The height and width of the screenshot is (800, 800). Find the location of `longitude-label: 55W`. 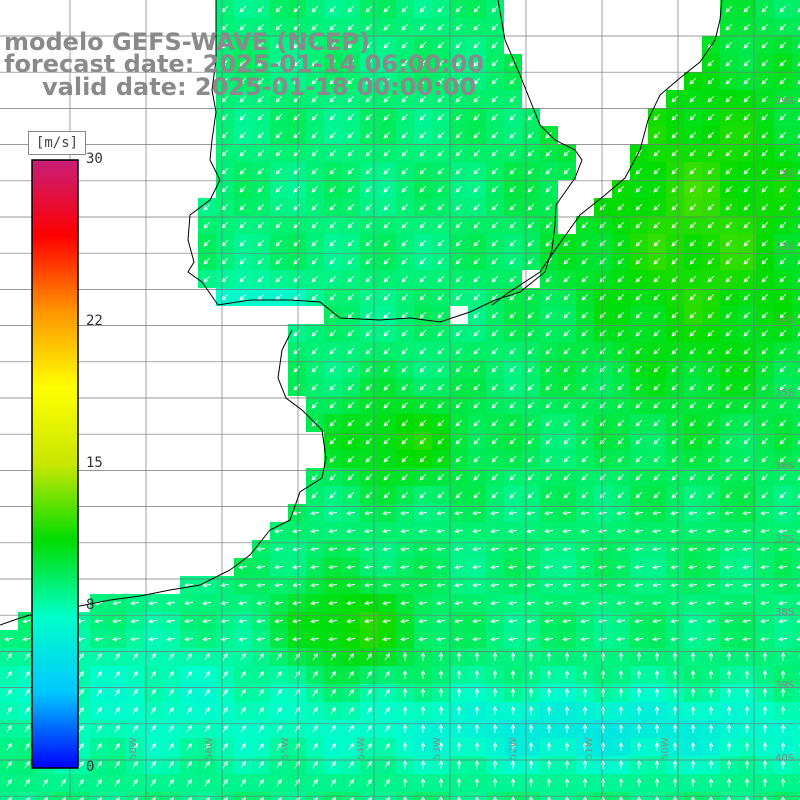

longitude-label: 55W is located at coordinates (285, 748).